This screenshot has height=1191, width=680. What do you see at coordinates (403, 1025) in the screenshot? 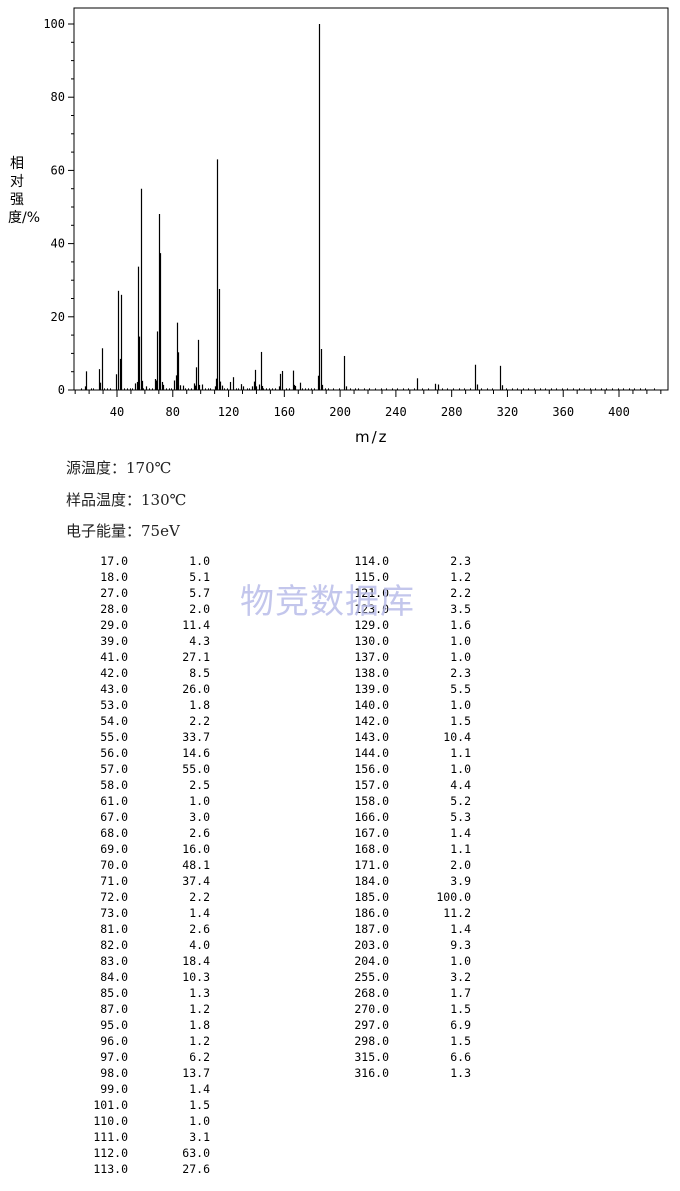
I see `table-row: 297.0 6.9` at bounding box center [403, 1025].